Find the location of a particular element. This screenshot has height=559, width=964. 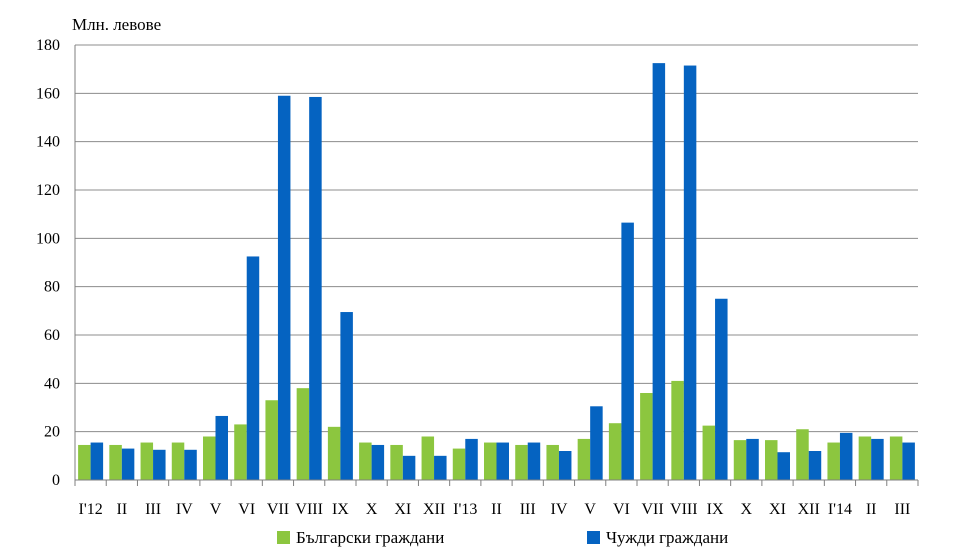

y-tick-label: 120 is located at coordinates (48, 190).